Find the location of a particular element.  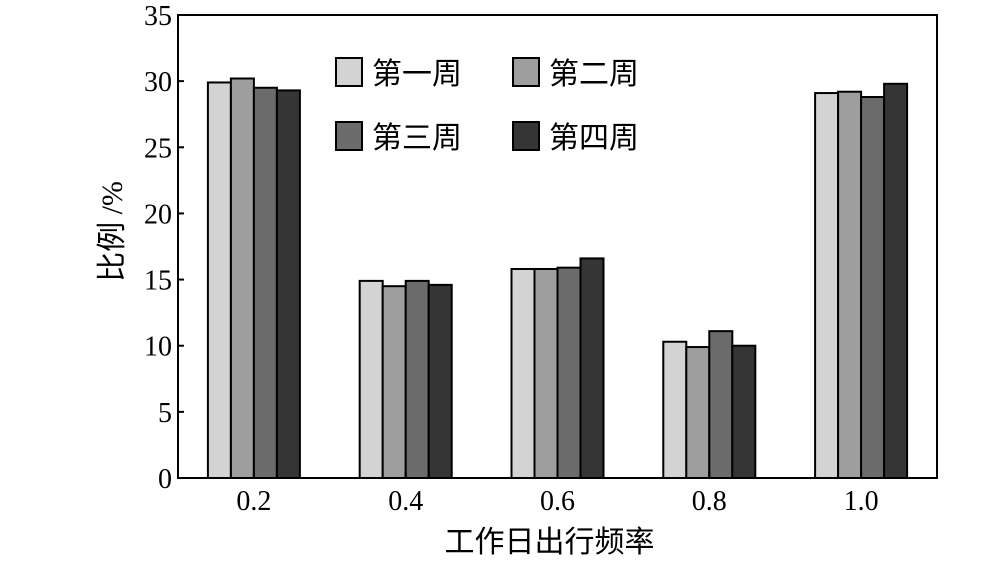

bar-0.4-series-3 is located at coordinates (417, 379).